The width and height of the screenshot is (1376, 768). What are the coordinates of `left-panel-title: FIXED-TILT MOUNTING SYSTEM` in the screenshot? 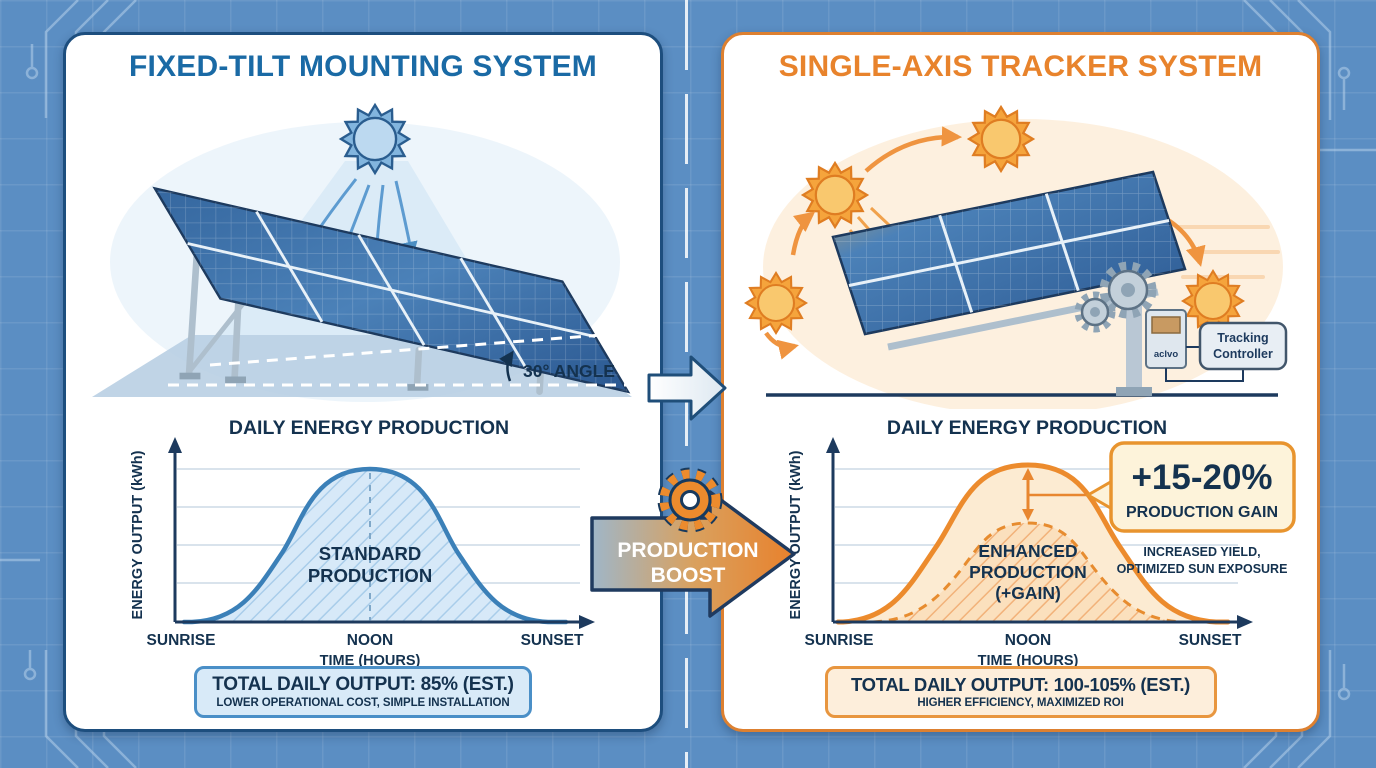 It's located at (363, 66).